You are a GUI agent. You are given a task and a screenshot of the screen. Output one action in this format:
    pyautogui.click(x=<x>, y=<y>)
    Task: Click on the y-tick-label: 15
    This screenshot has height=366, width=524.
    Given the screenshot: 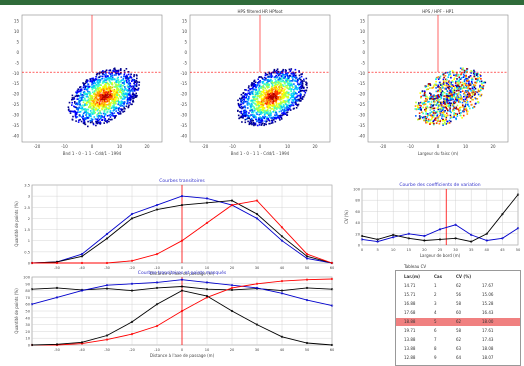 What is the action you would take?
    pyautogui.click(x=363, y=21)
    